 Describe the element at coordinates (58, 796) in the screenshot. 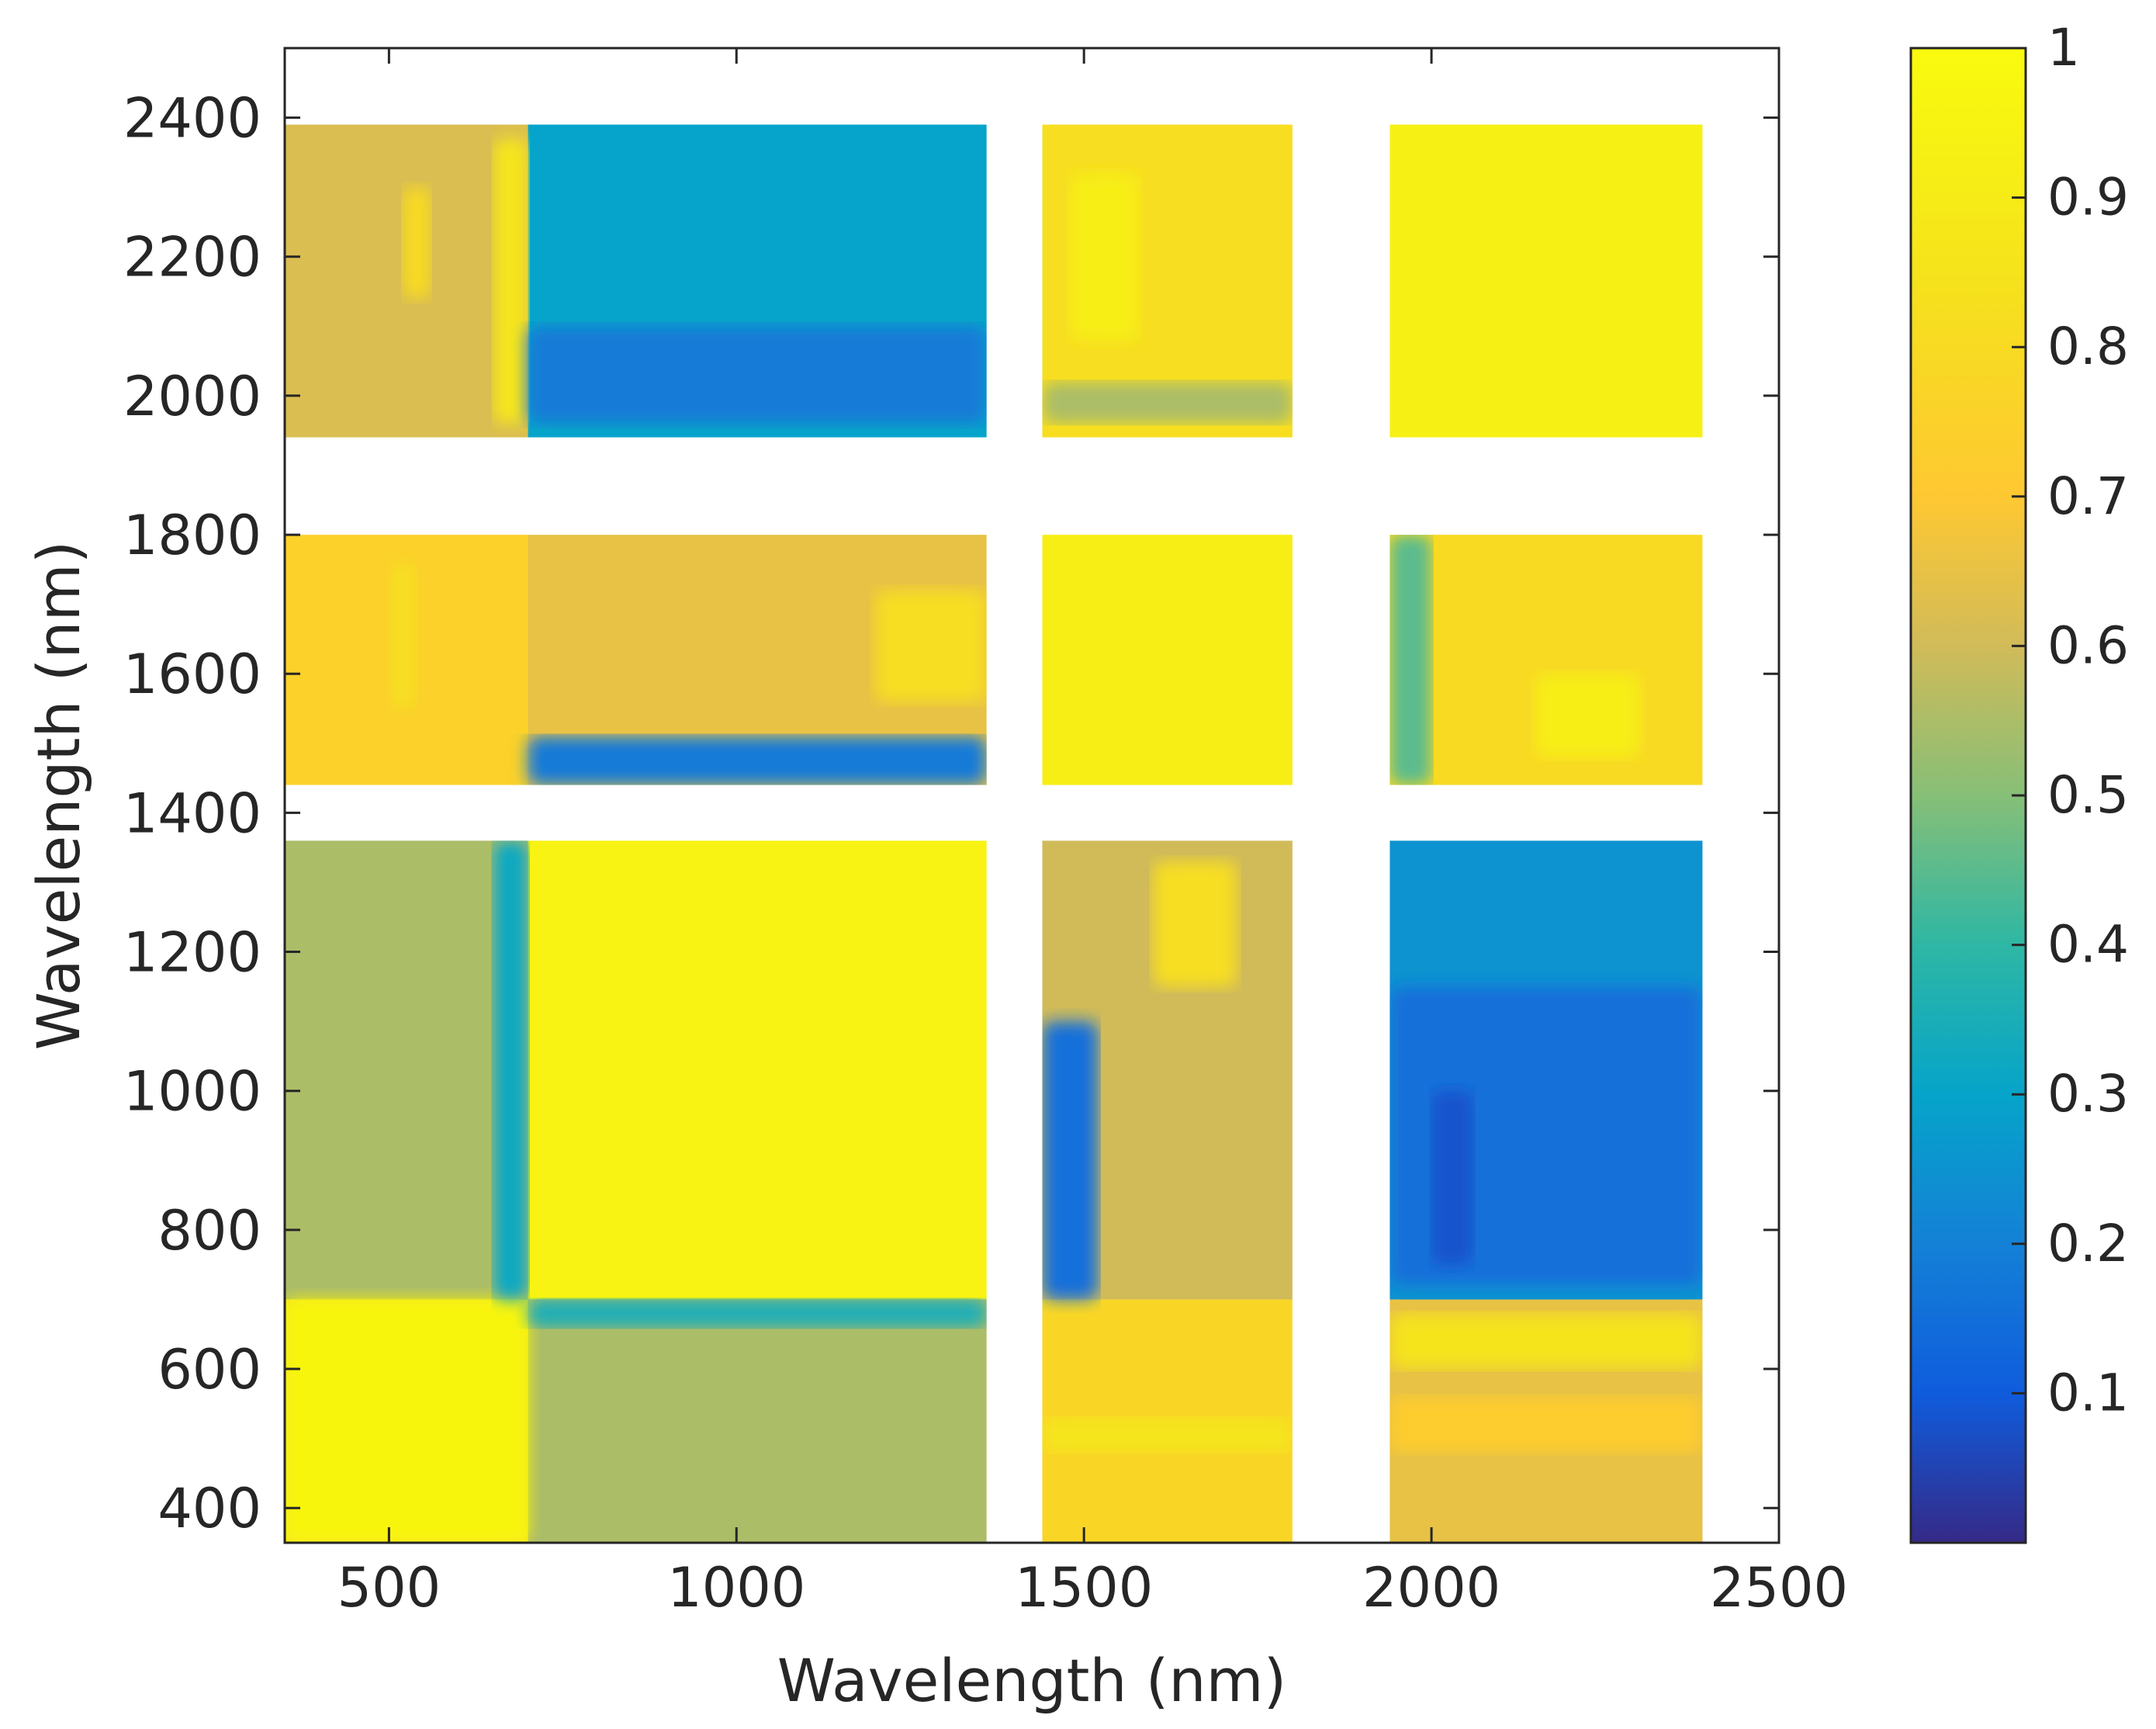

I see `y-axis-label: Wavelength (nm)` at that location.